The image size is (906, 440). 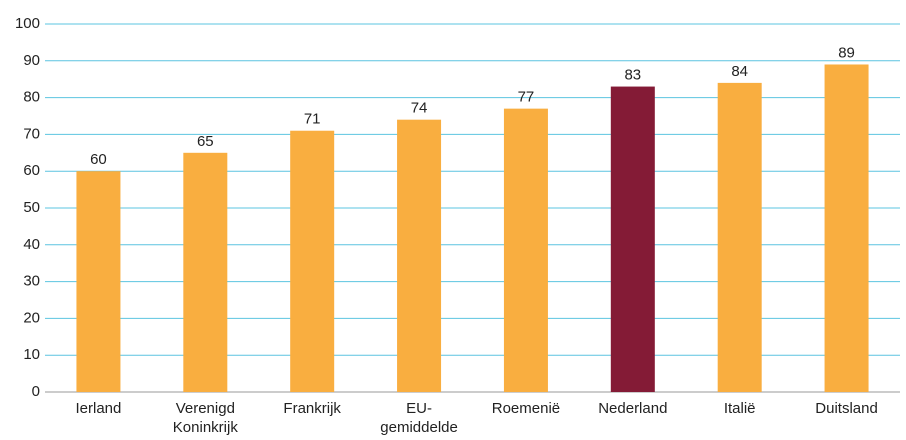 I want to click on data-label: 89, so click(x=846, y=52).